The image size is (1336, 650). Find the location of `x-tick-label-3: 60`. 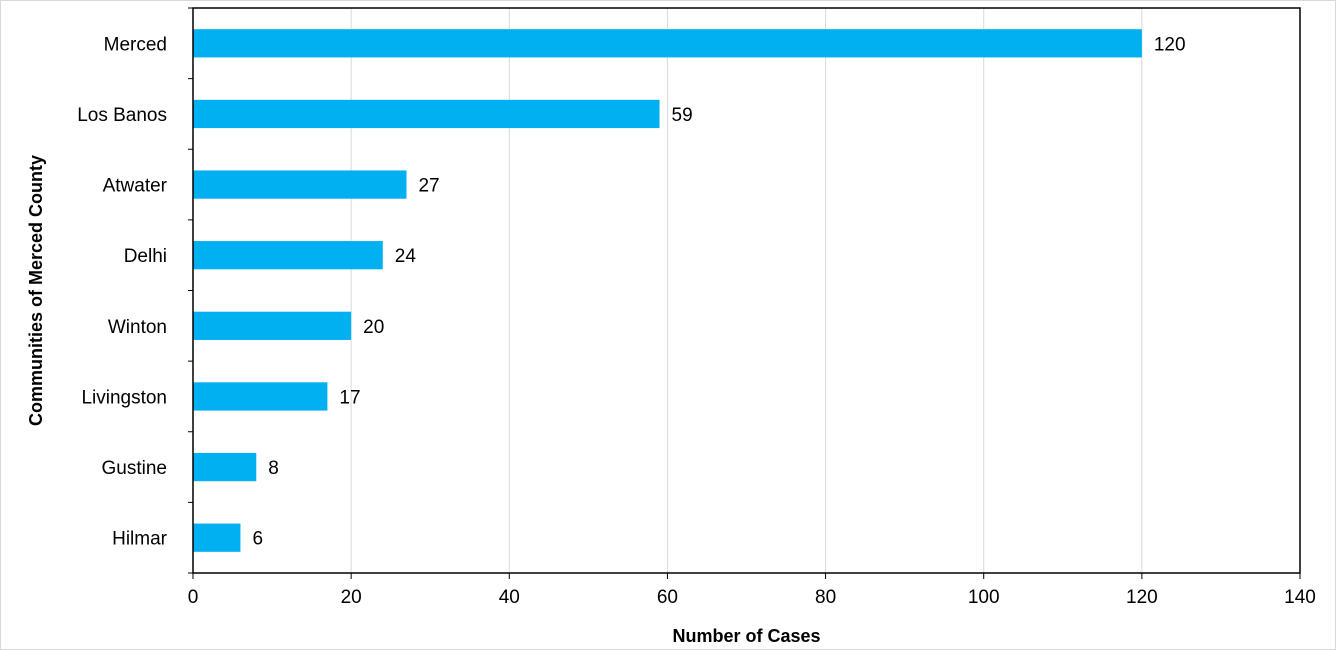

x-tick-label-3: 60 is located at coordinates (667, 597).